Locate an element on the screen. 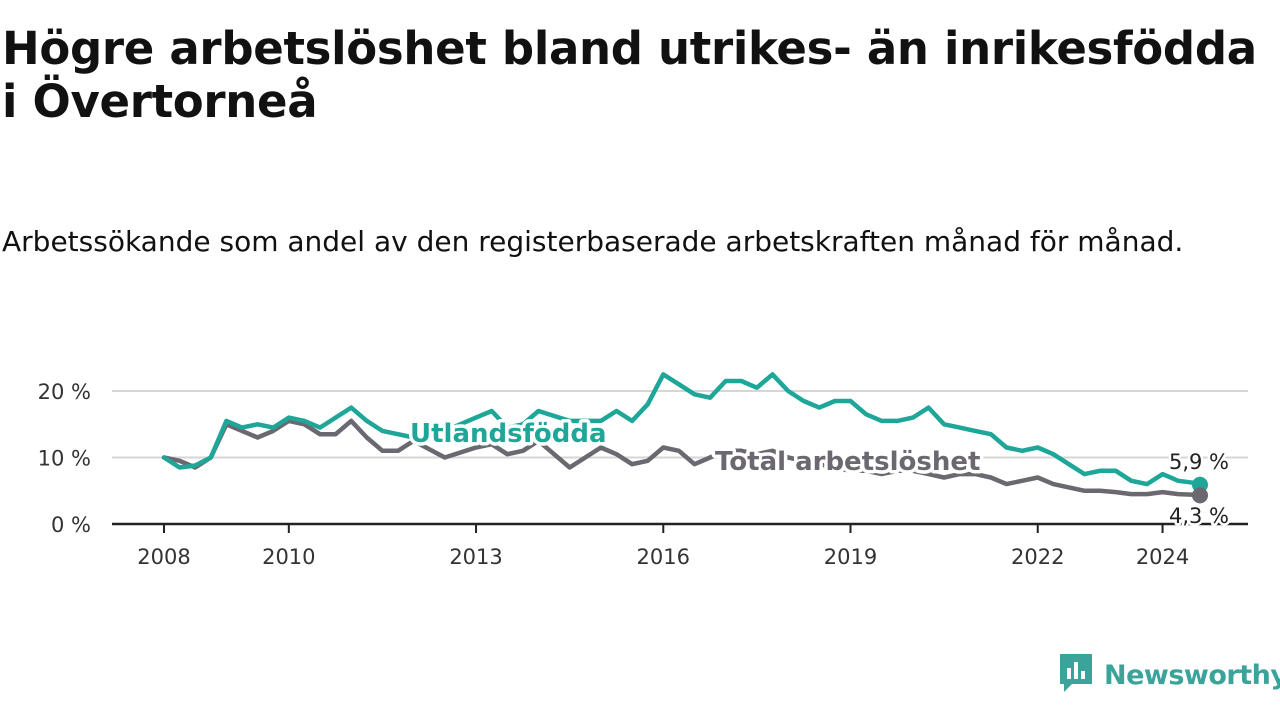 This screenshot has width=1280, height=720. x-tick-label: 2019 is located at coordinates (850, 555).